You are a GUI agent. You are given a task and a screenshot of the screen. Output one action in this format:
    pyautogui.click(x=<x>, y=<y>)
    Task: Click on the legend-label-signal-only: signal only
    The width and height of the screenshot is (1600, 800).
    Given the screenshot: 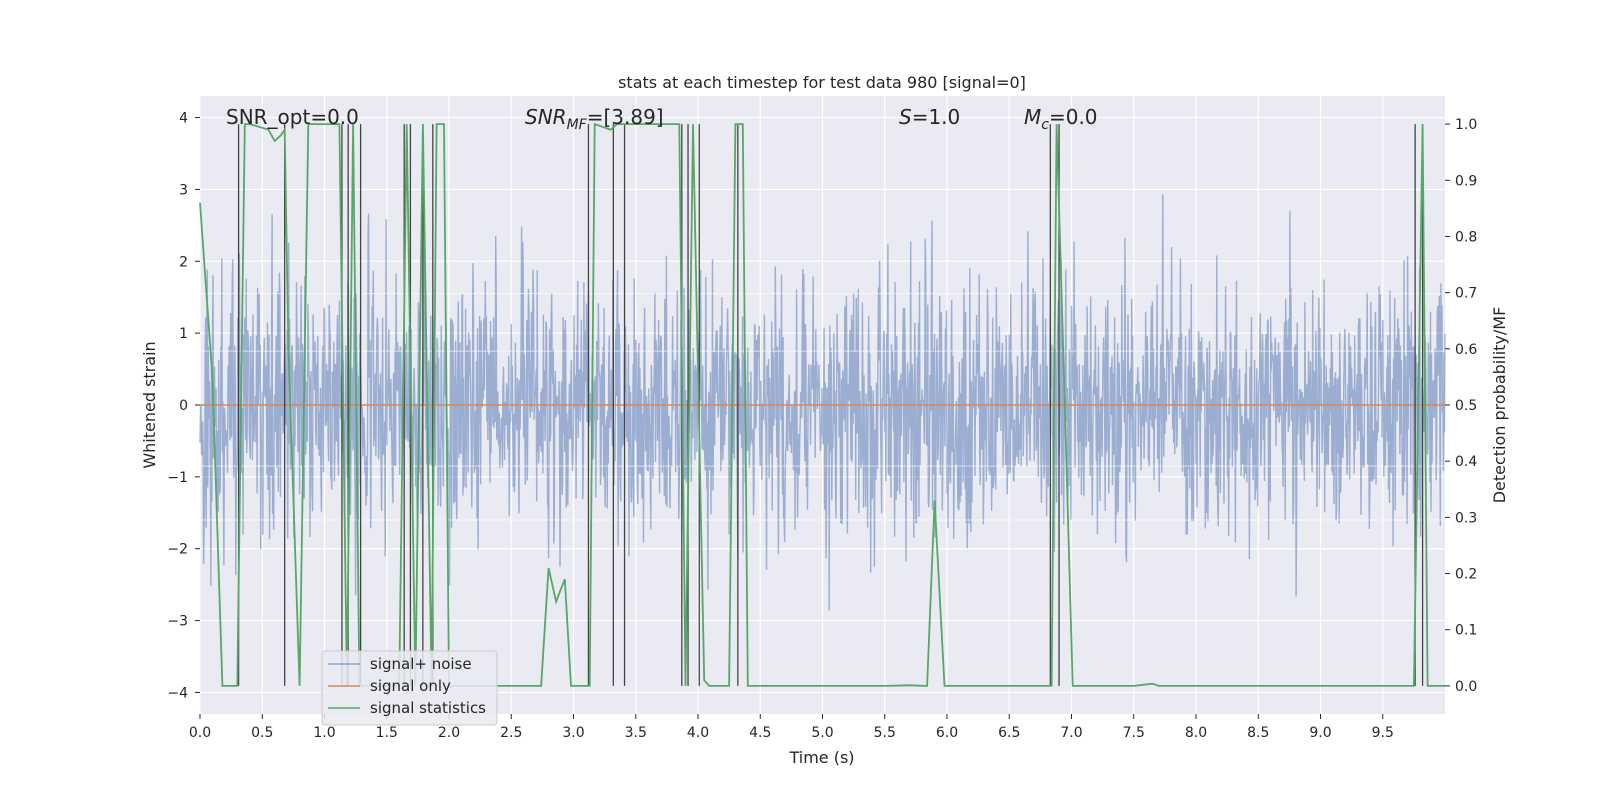 What is the action you would take?
    pyautogui.click(x=410, y=686)
    